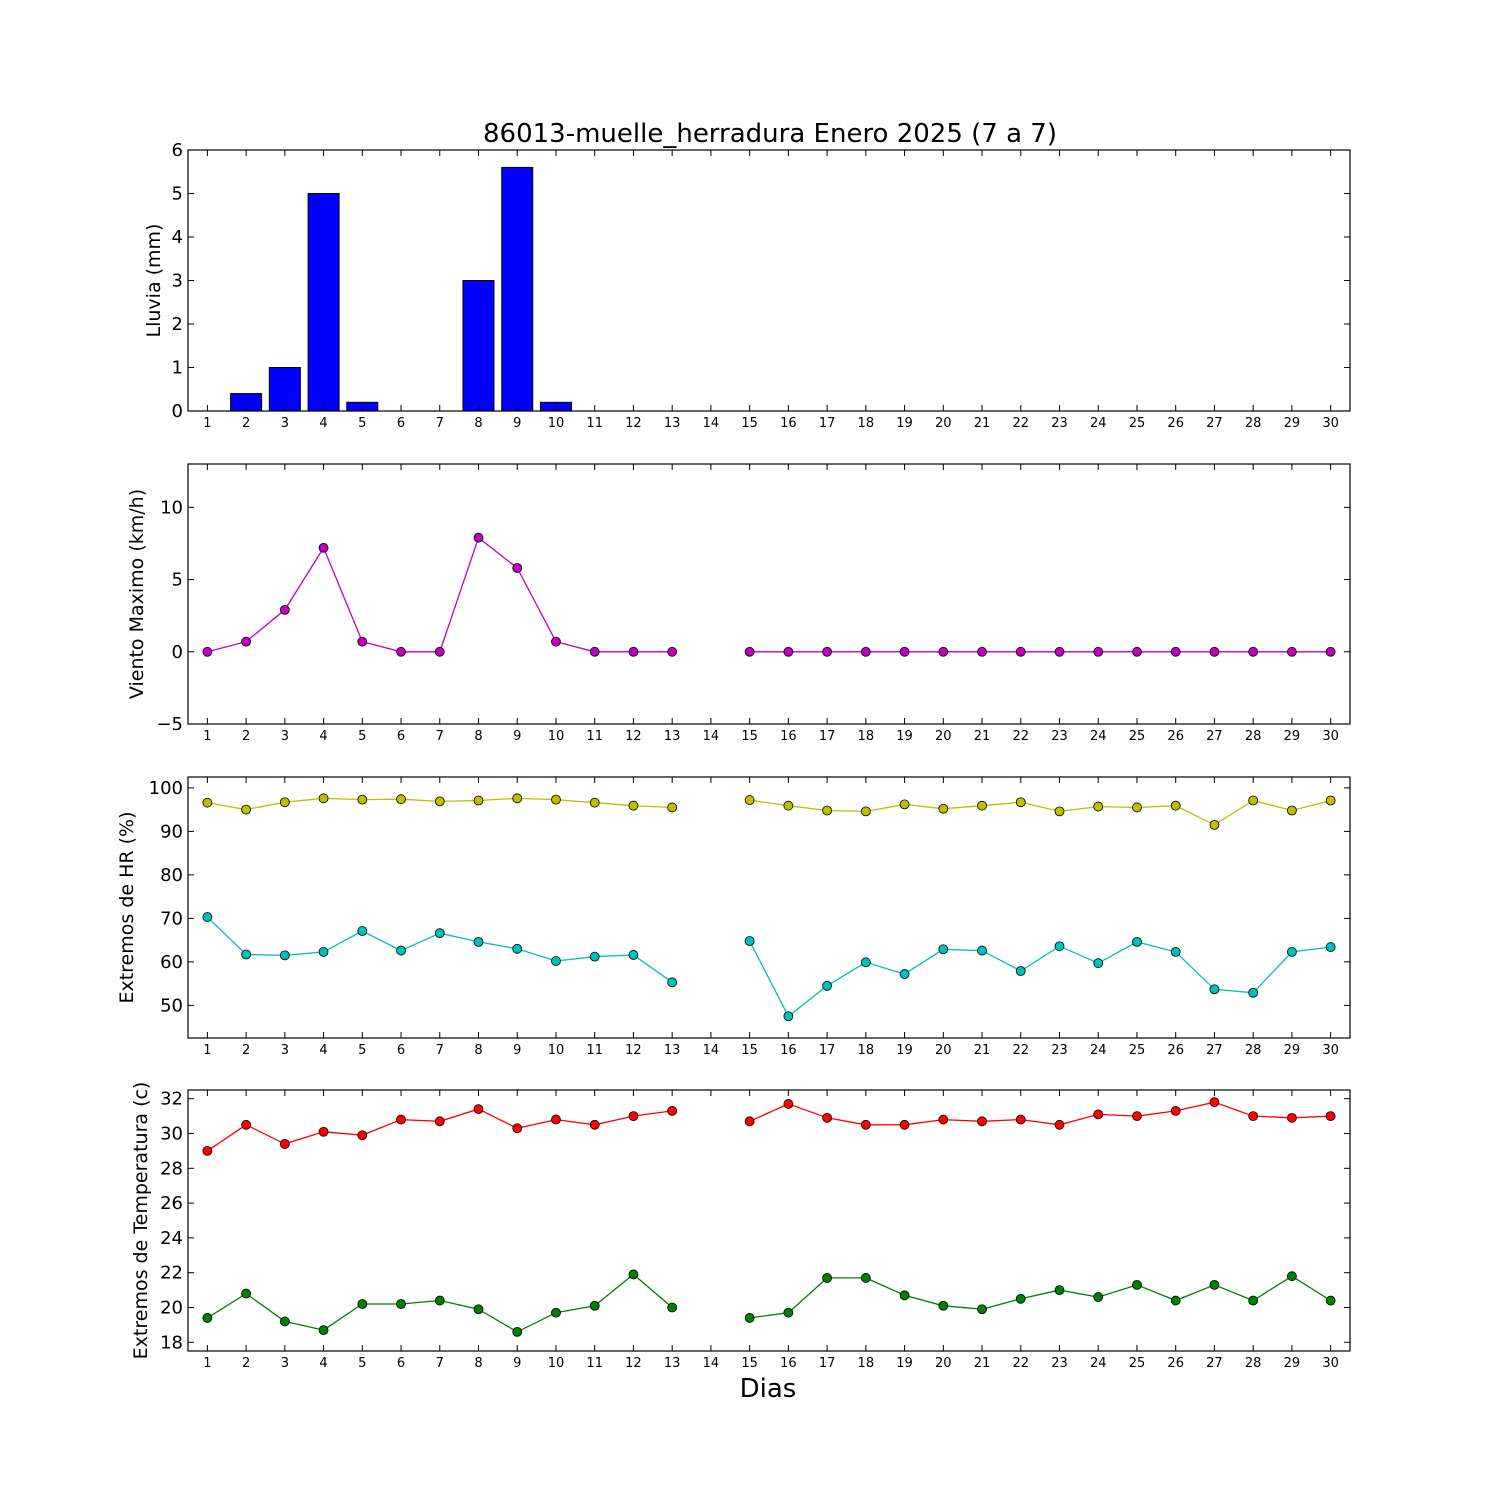 The image size is (1500, 1500). What do you see at coordinates (440, 736) in the screenshot?
I see `x-tick-label: 7` at bounding box center [440, 736].